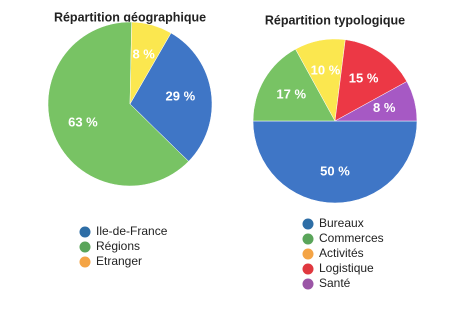 The image size is (459, 309). Describe the element at coordinates (364, 77) in the screenshot. I see `value-label: 15 %` at that location.